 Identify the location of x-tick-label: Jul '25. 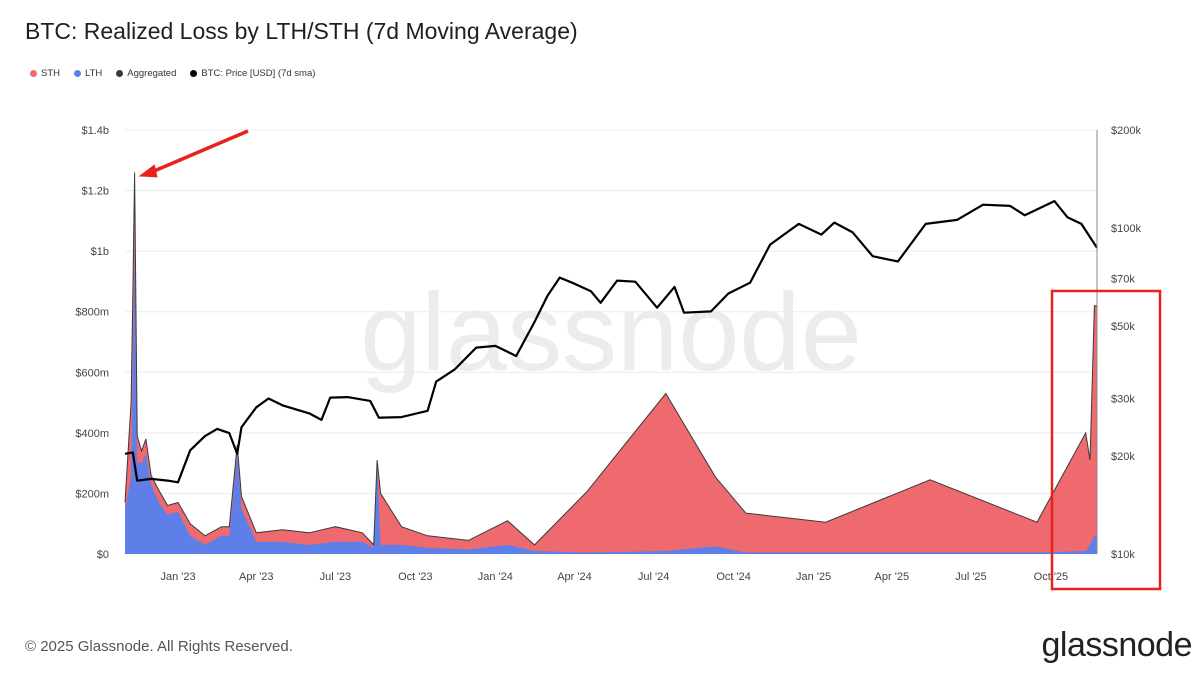
(970, 577).